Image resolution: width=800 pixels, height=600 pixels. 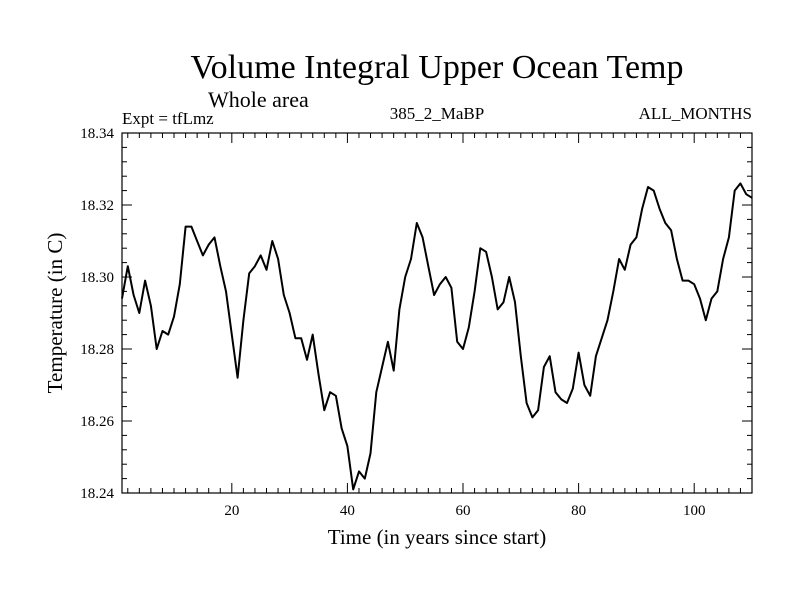 I want to click on y-tick-label: 18.26, so click(x=97, y=422).